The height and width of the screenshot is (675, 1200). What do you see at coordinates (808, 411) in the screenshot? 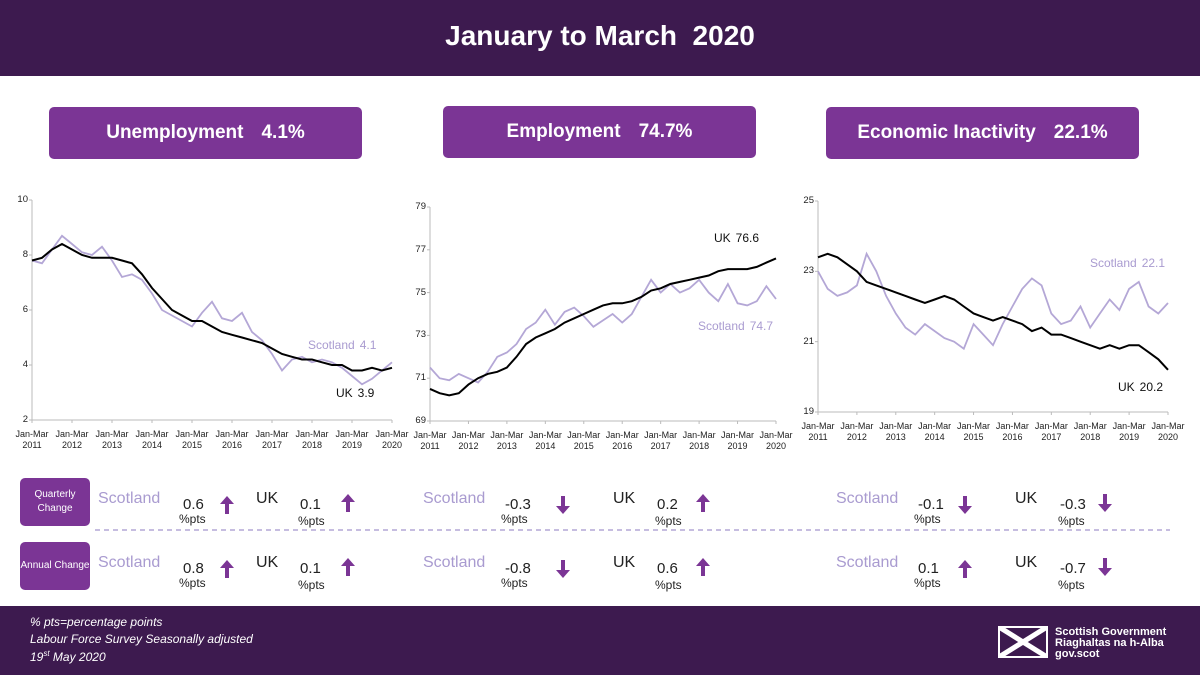
I see `y-tick-label: 19` at bounding box center [808, 411].